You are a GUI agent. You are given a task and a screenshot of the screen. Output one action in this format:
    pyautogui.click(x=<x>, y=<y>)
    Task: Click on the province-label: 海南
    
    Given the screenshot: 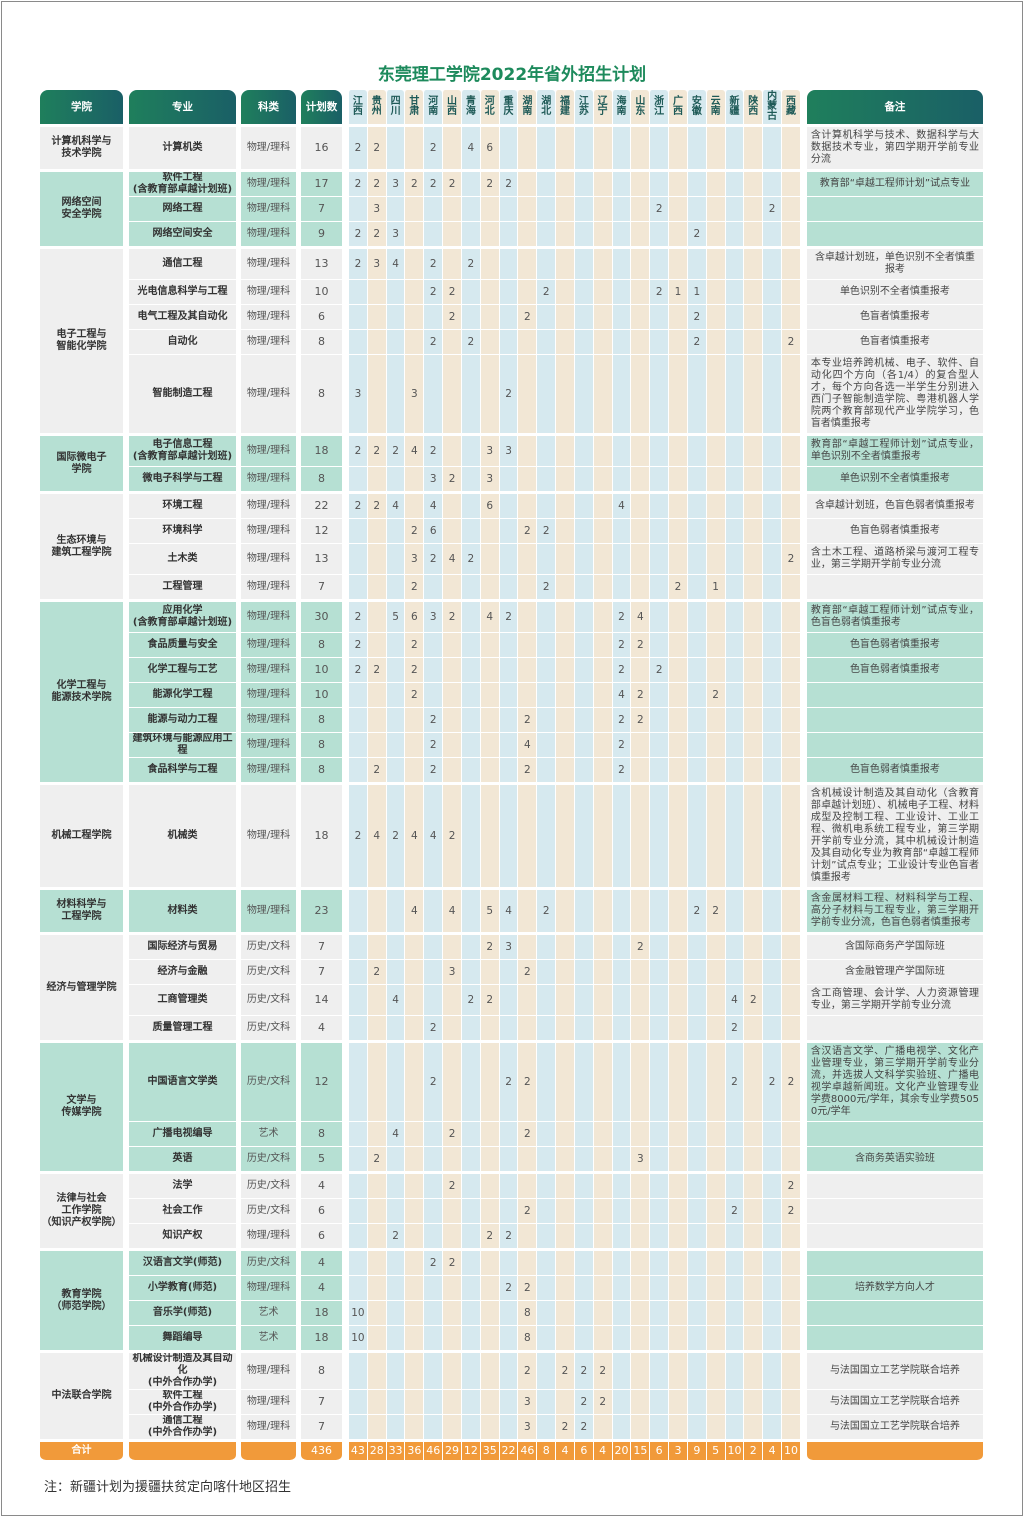 What is the action you would take?
    pyautogui.click(x=621, y=106)
    